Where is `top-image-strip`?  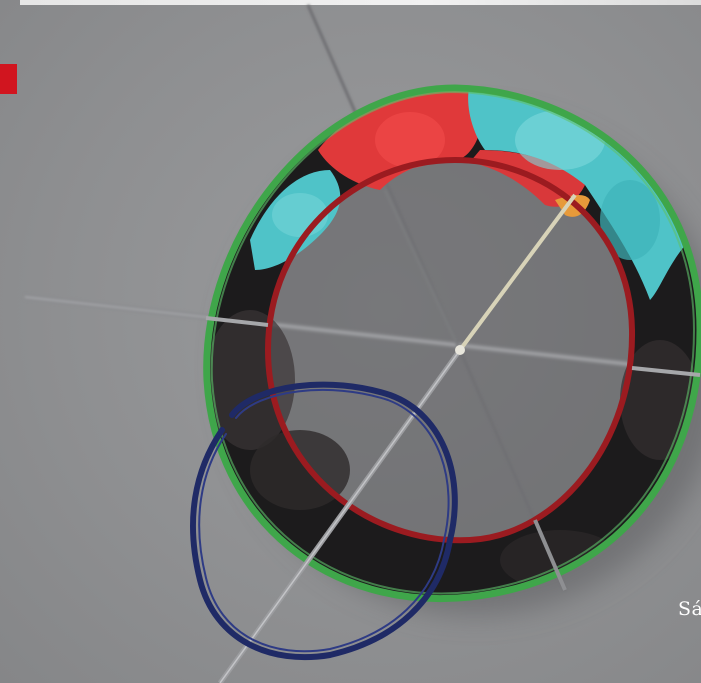
top-image-strip is located at coordinates (360, 2).